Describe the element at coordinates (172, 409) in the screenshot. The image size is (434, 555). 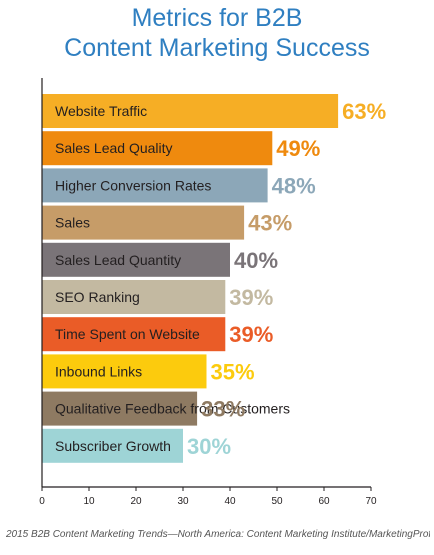
I see `bar-label-8: Qualitative Feedback from Customers` at that location.